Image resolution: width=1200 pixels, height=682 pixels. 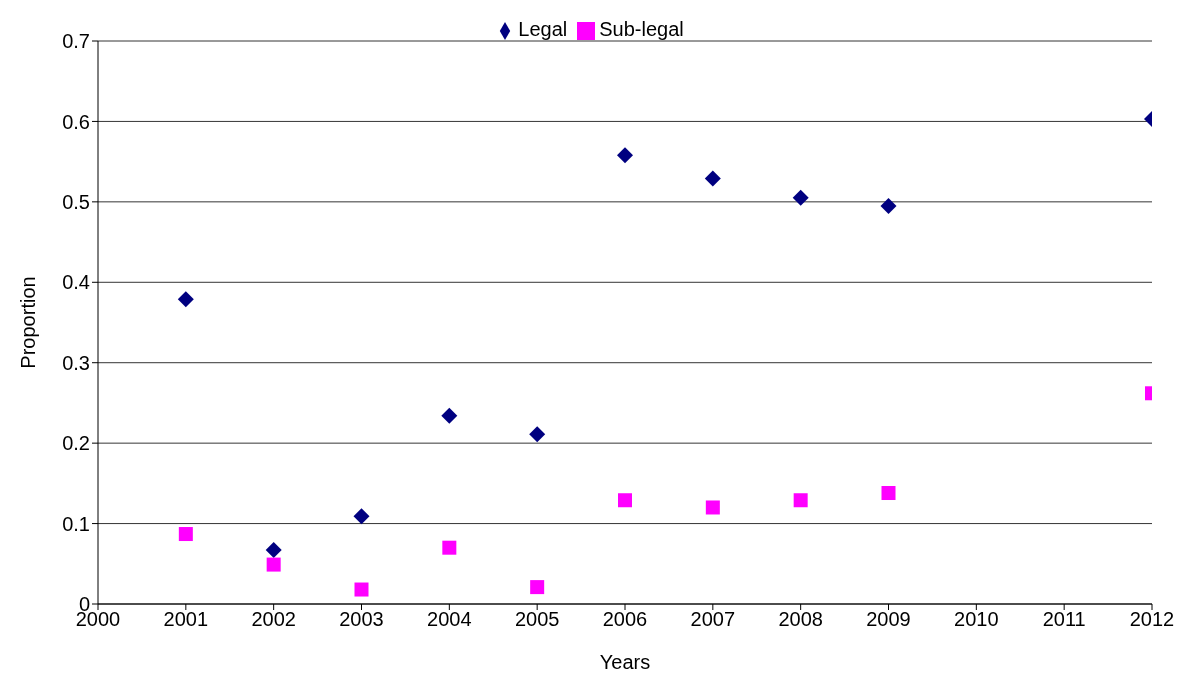 I want to click on x-tick-label: 2009, so click(x=888, y=619).